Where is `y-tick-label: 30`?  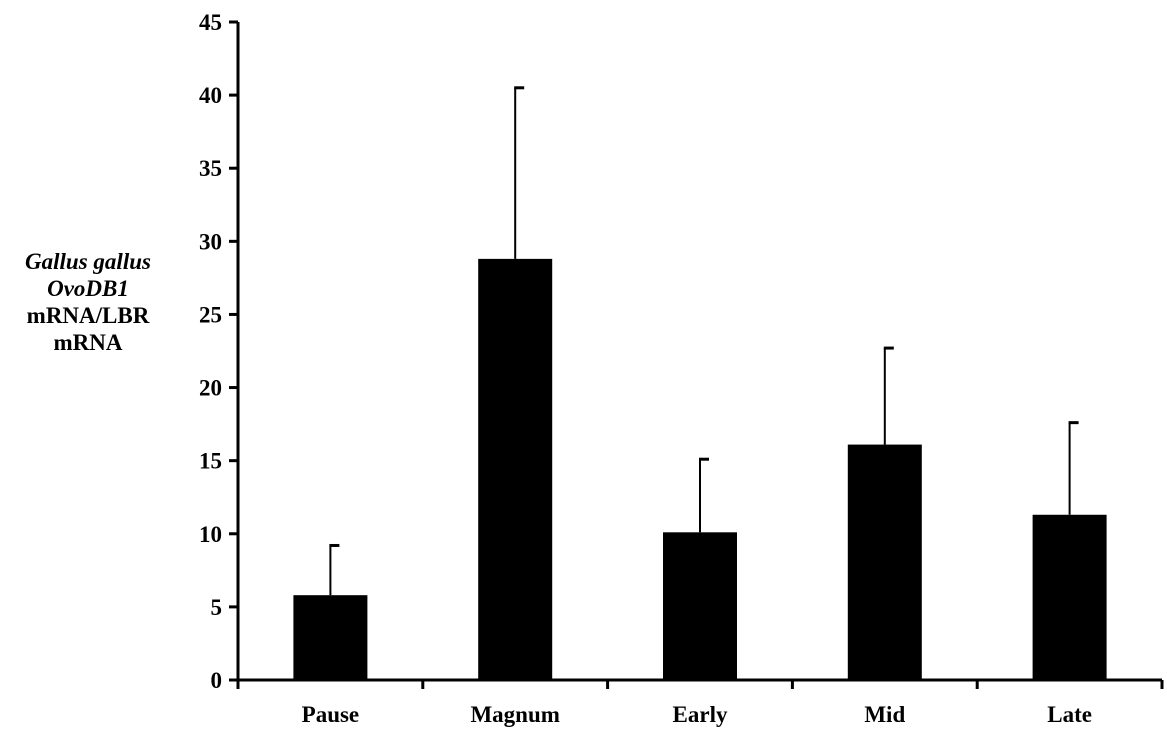 y-tick-label: 30 is located at coordinates (210, 241).